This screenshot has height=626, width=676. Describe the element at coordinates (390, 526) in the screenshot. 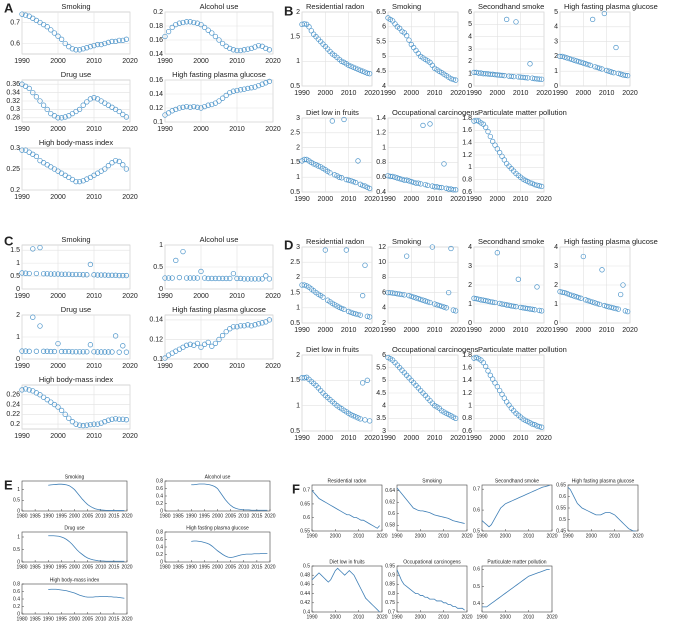

I see `y-tick-label: 0.58` at that location.